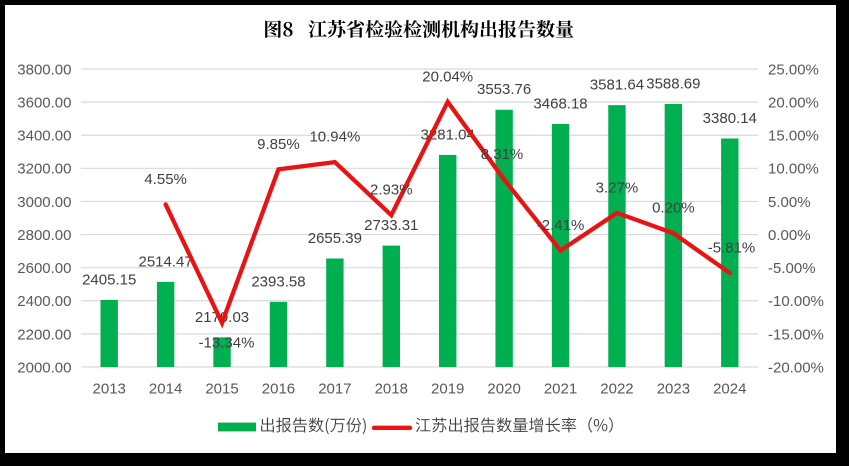 Image resolution: width=849 pixels, height=466 pixels. Describe the element at coordinates (792, 268) in the screenshot. I see `svg-text: -5.00%` at that location.